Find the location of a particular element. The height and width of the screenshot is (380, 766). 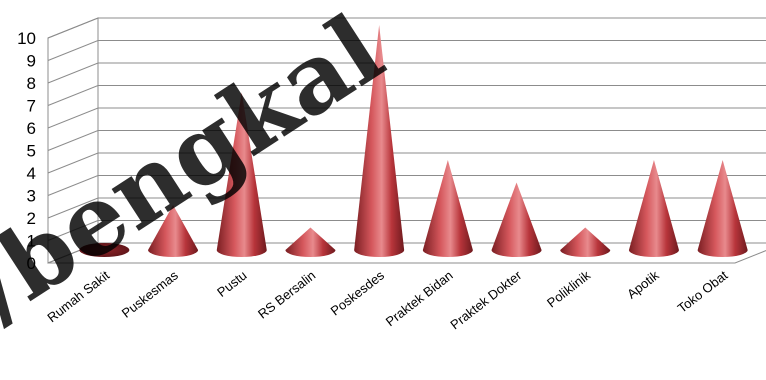

y-tick-label: 2 is located at coordinates (31, 218).